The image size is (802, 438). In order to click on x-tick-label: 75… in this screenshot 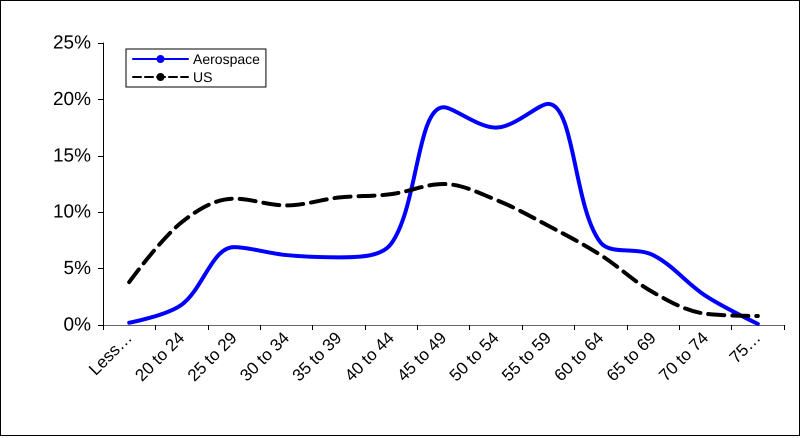, I will do `click(745, 348)`.